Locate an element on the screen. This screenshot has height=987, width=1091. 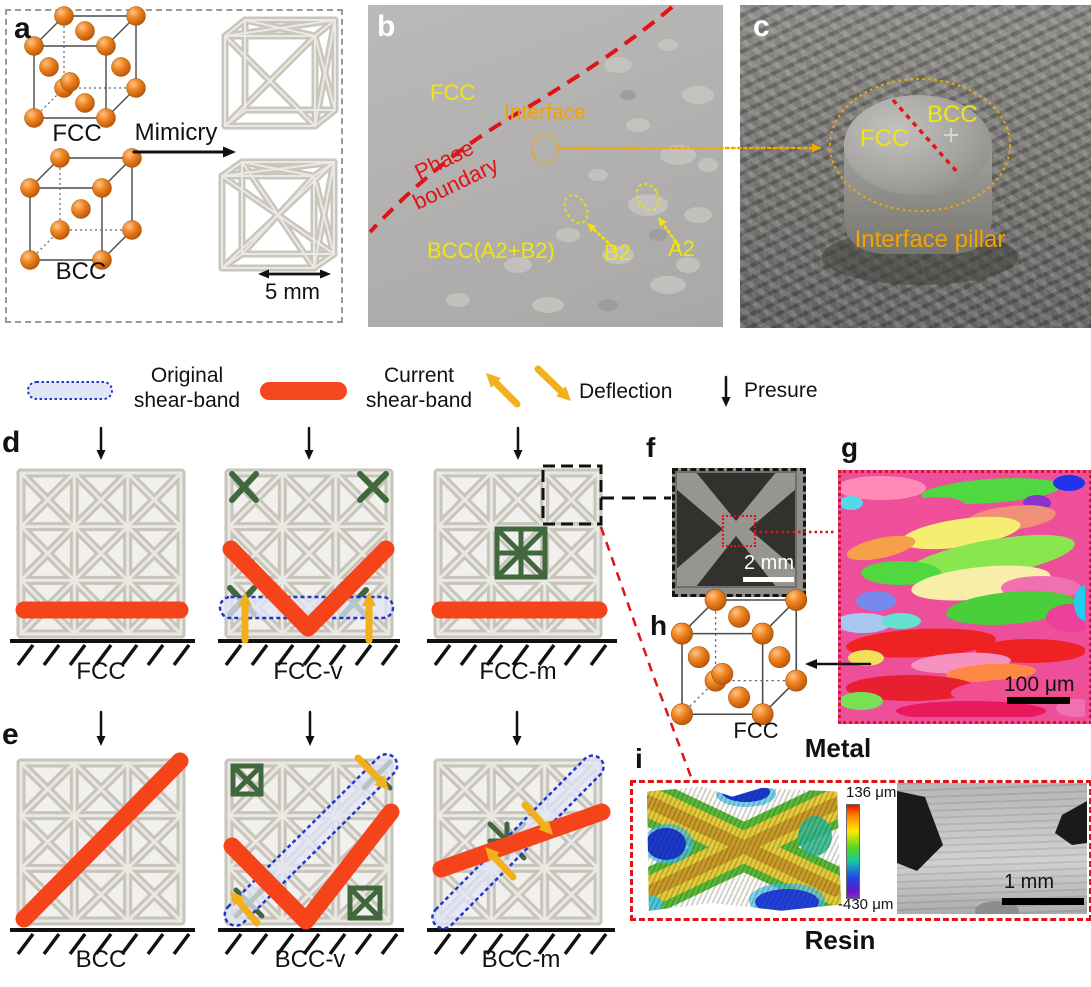
arrow-g-to-h is located at coordinates (838, 664).